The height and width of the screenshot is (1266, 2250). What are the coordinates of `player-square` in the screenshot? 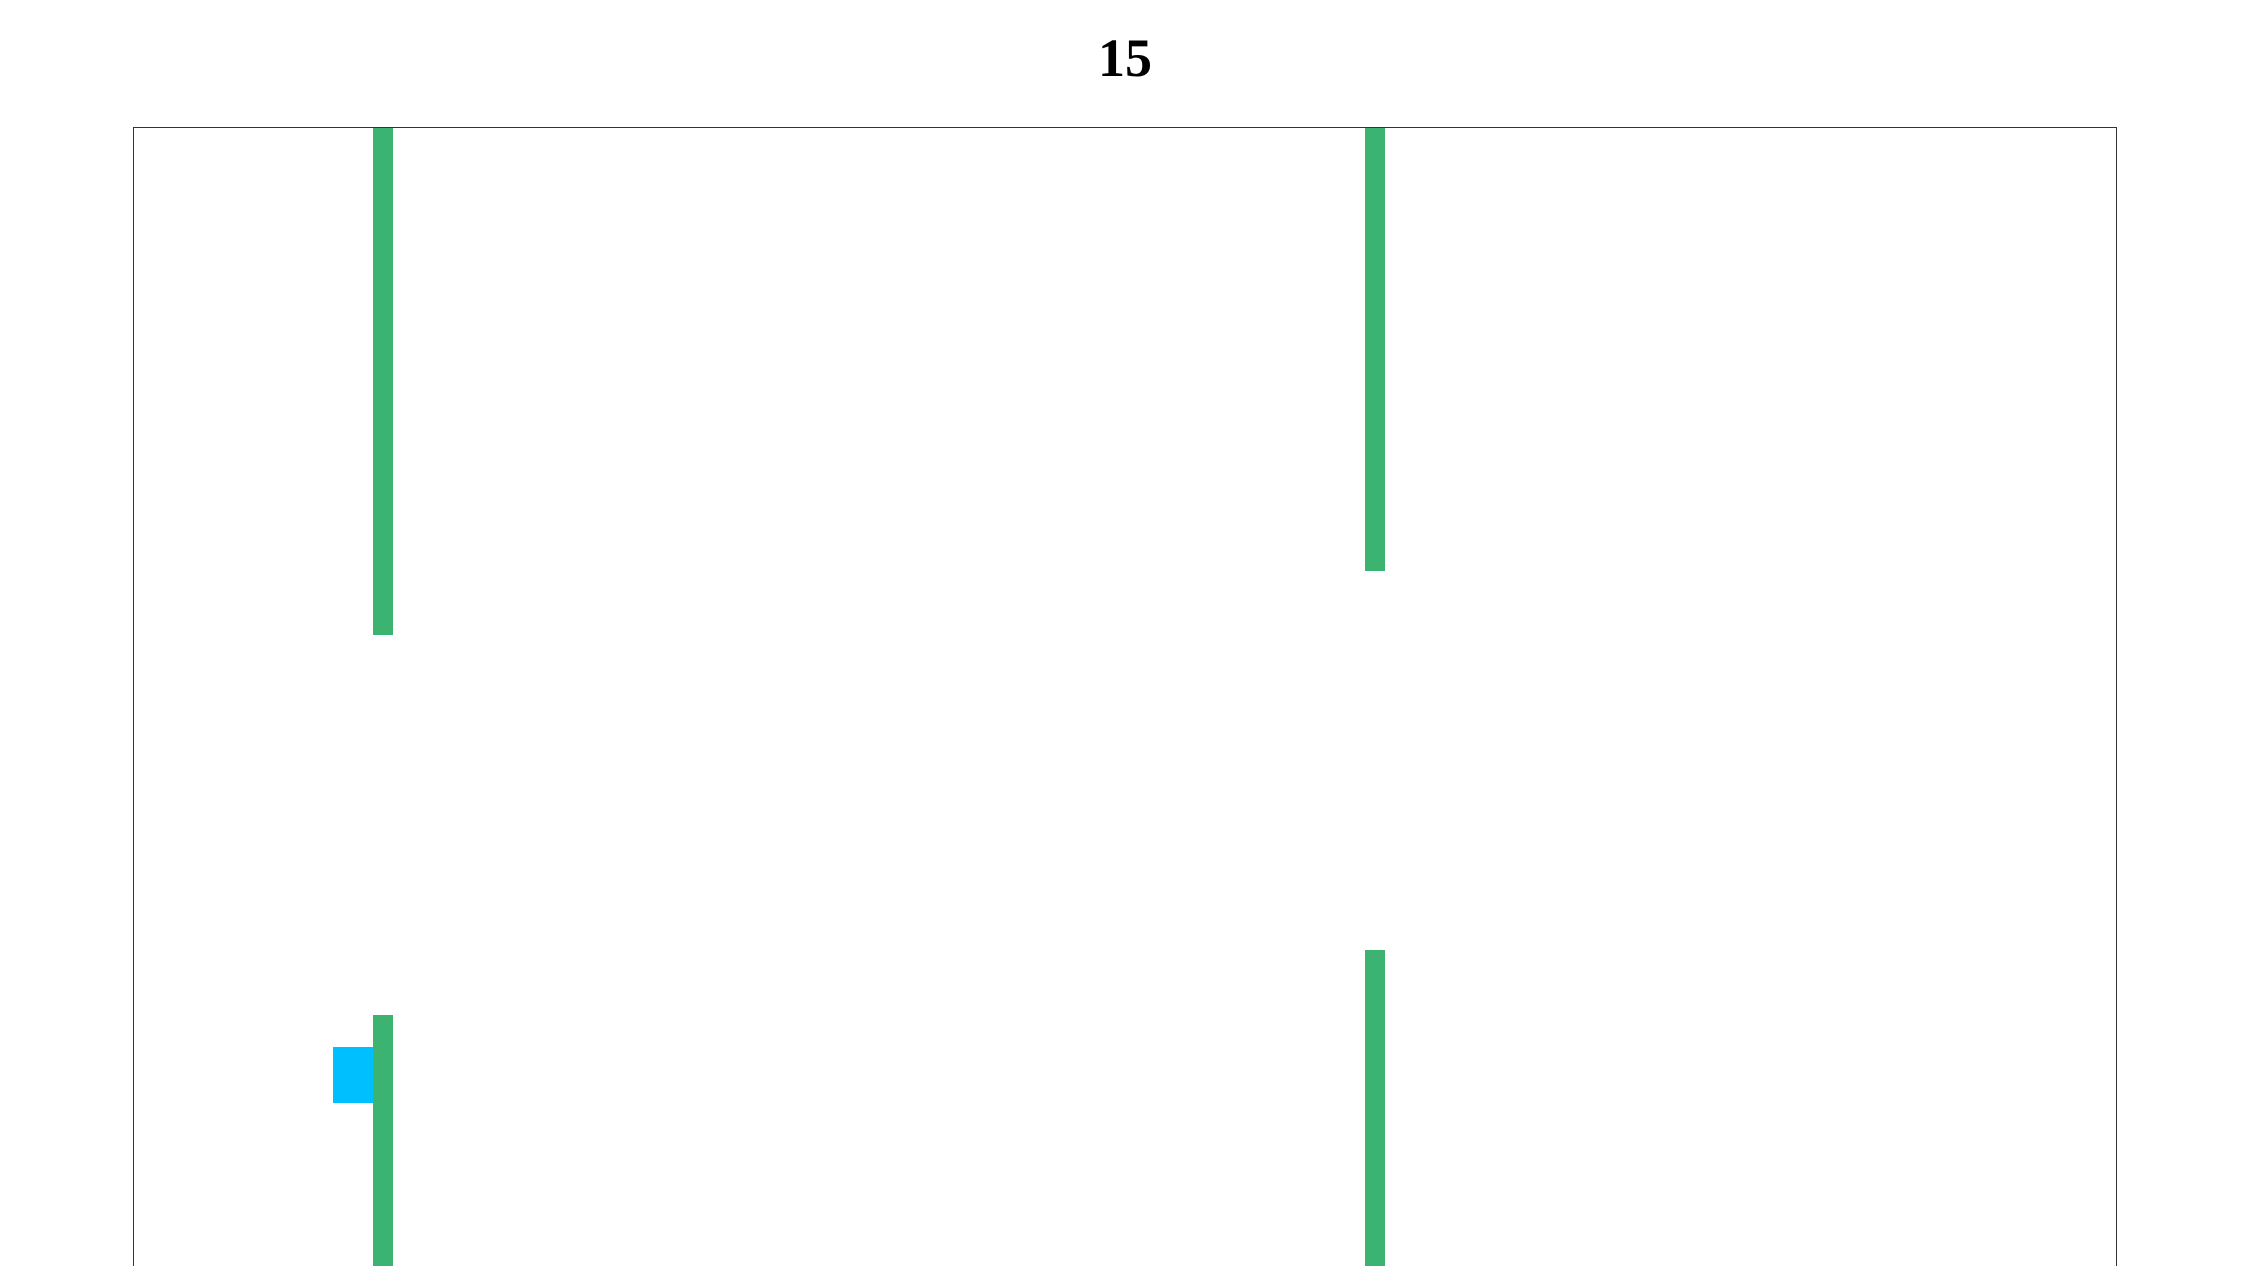 It's located at (353, 1075).